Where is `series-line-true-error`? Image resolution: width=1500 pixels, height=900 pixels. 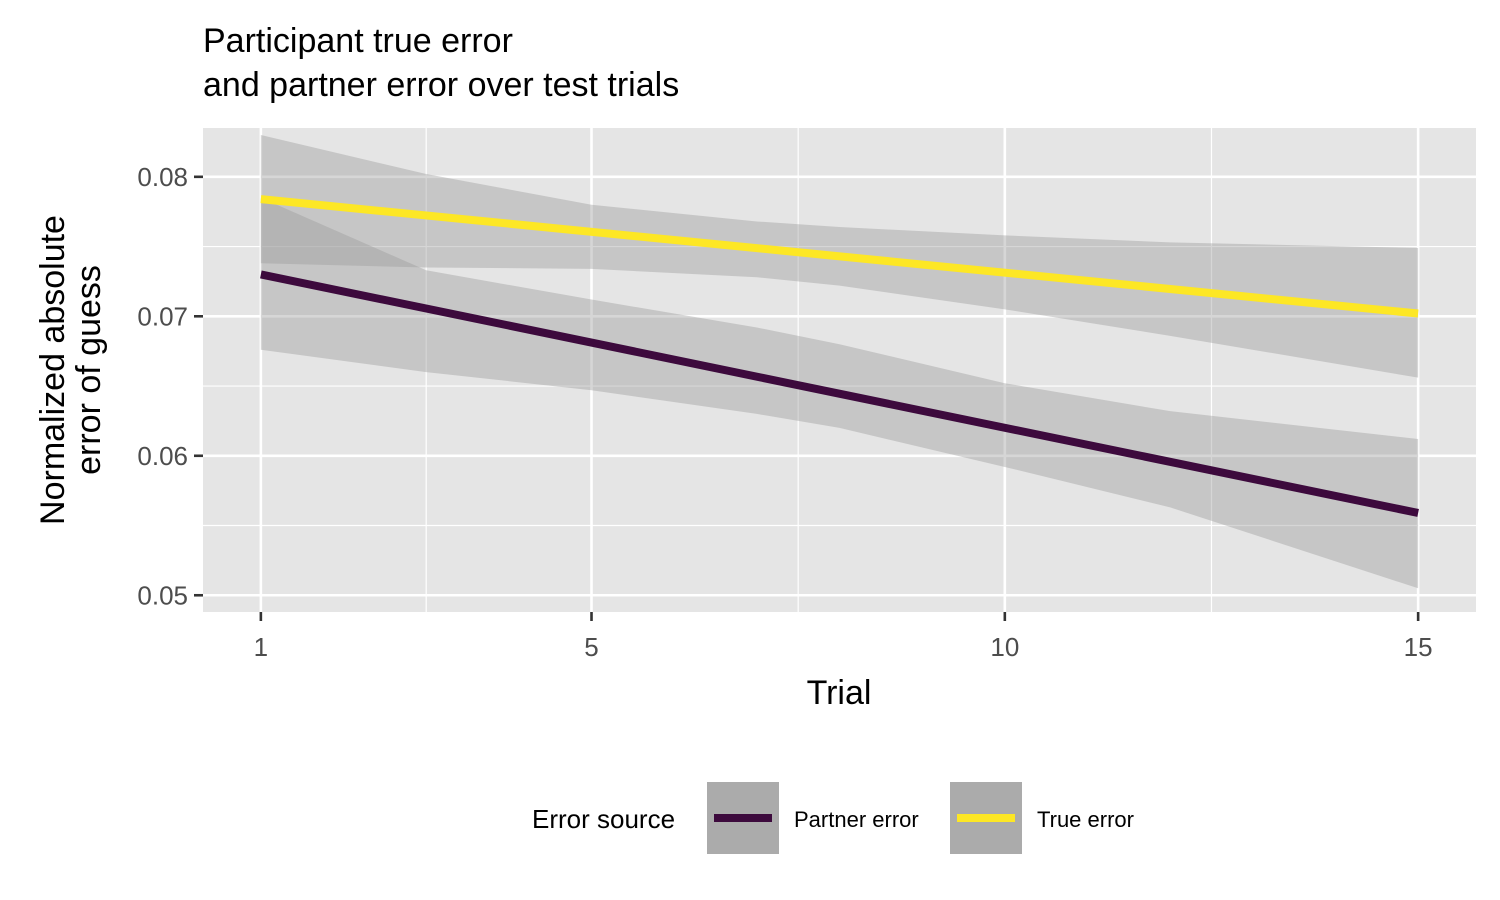
series-line-true-error is located at coordinates (839, 256).